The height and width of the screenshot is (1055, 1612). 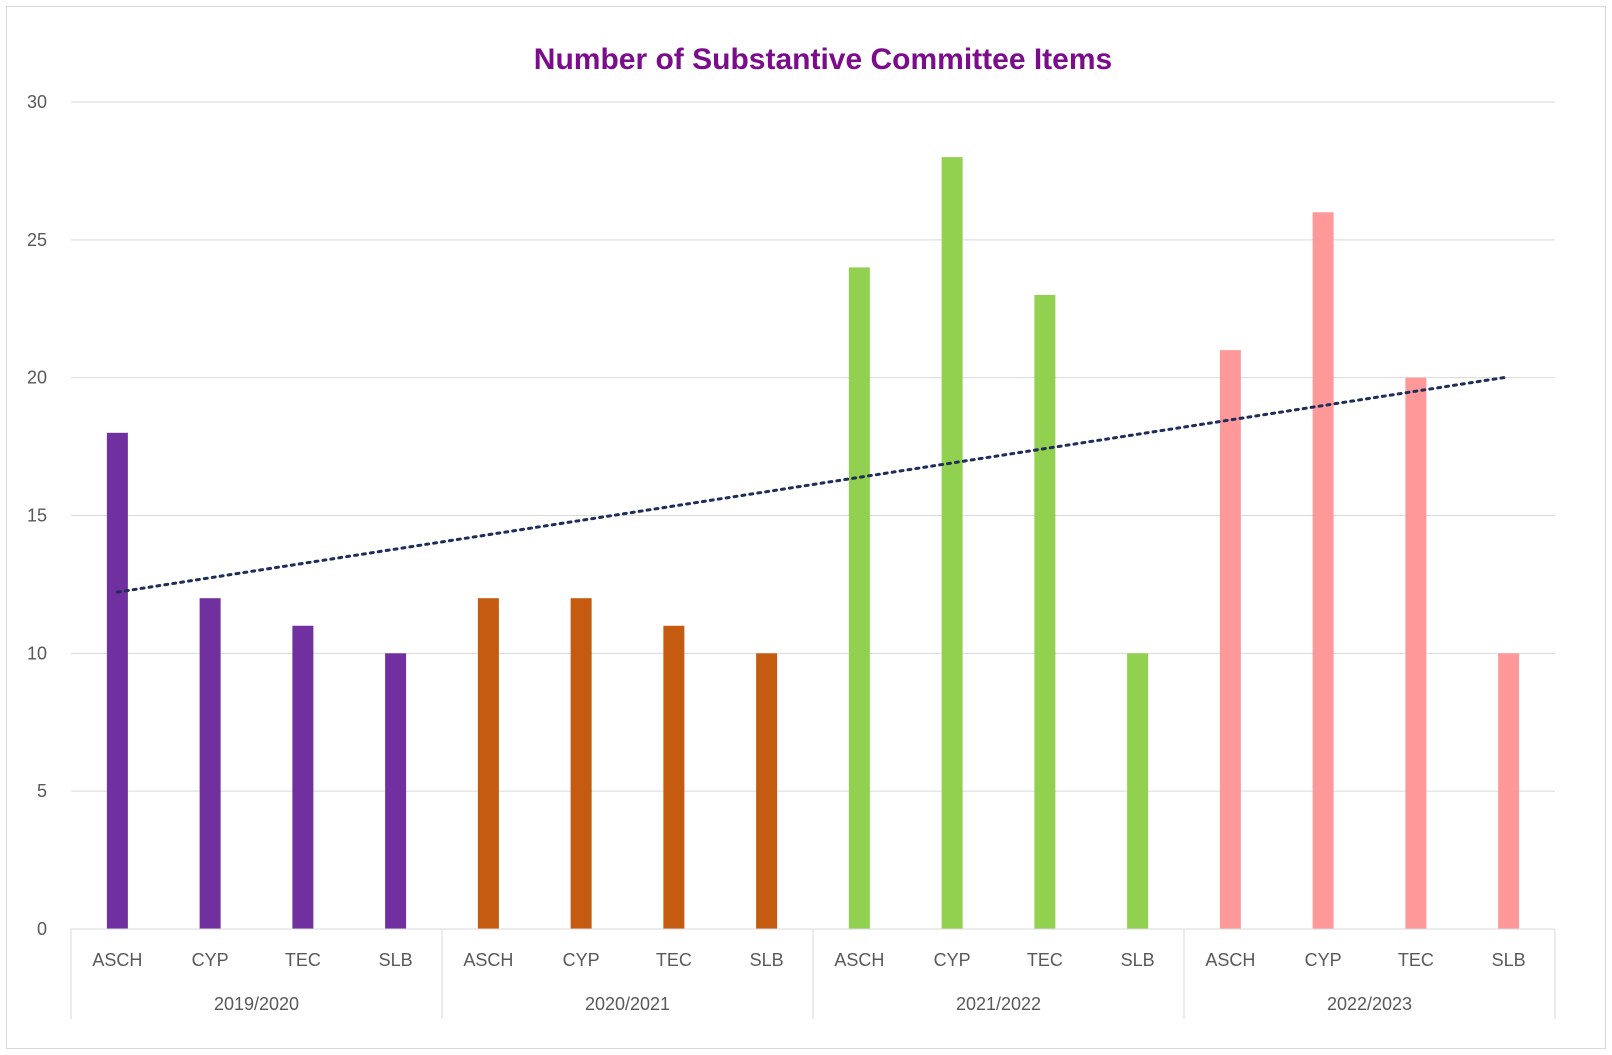 What do you see at coordinates (37, 240) in the screenshot?
I see `y-tick-label: 25` at bounding box center [37, 240].